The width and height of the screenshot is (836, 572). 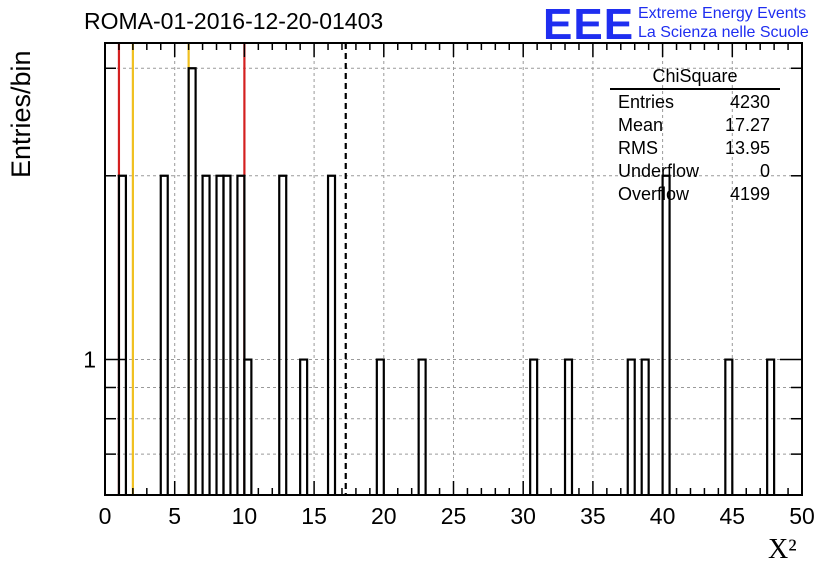 I want to click on stats-value: 0, so click(x=764, y=171).